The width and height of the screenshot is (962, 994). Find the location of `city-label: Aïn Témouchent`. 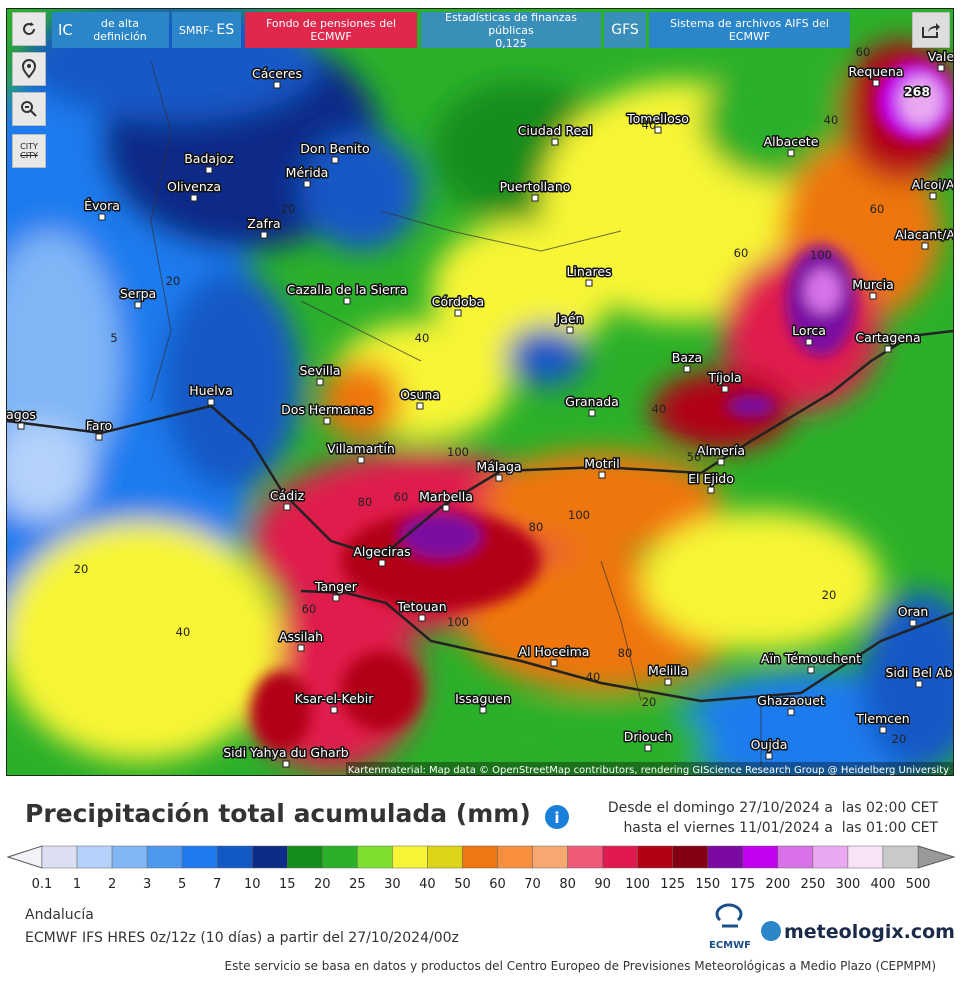

city-label: Aïn Témouchent is located at coordinates (811, 658).